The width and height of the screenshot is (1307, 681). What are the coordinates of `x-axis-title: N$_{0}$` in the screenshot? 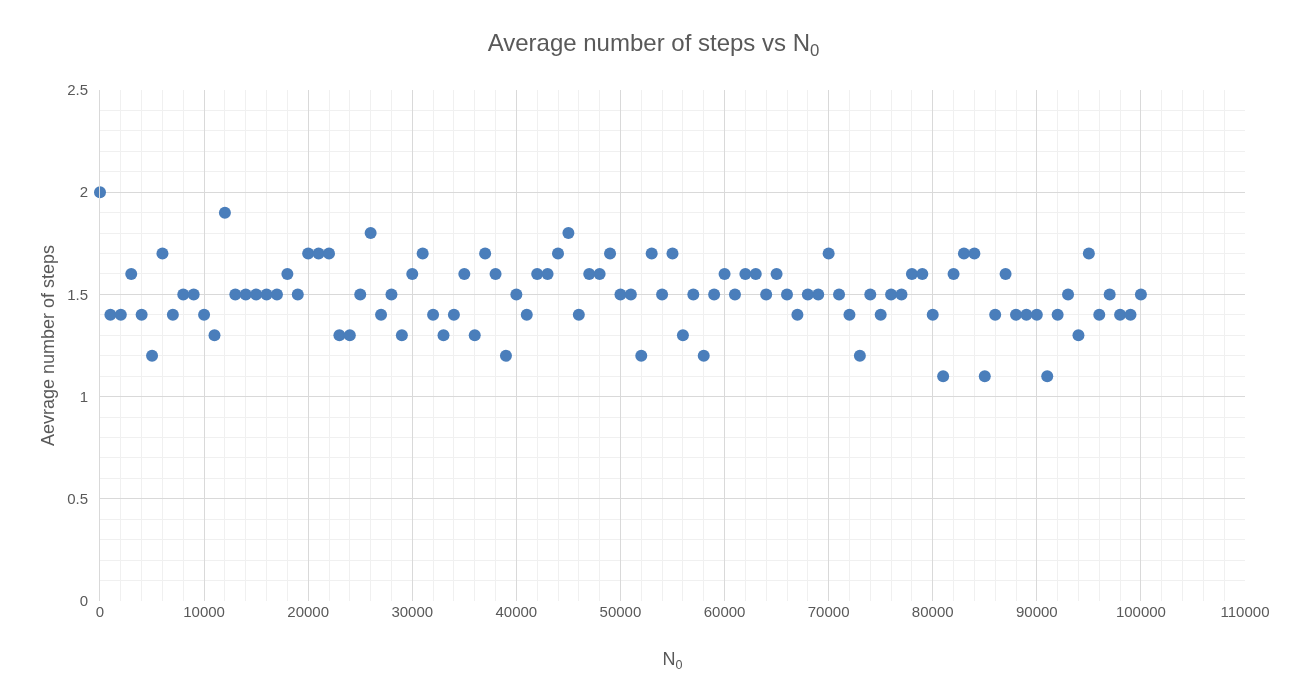 It's located at (672, 660).